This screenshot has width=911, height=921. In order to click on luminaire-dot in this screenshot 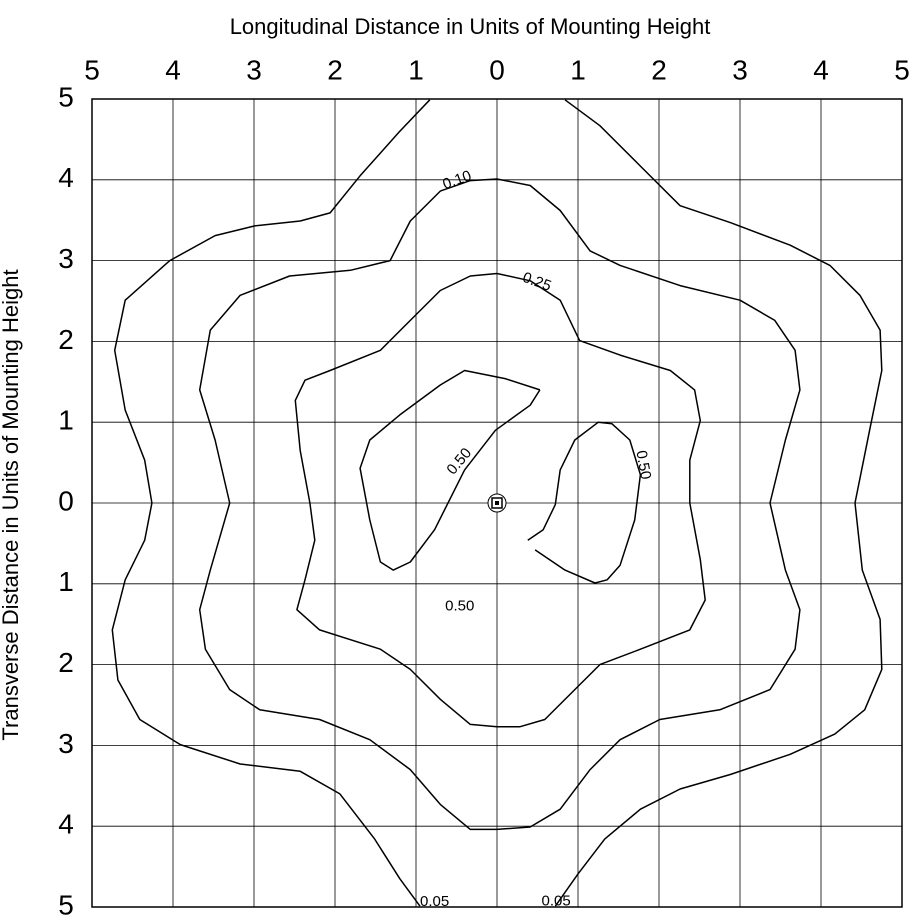, I will do `click(497, 503)`.